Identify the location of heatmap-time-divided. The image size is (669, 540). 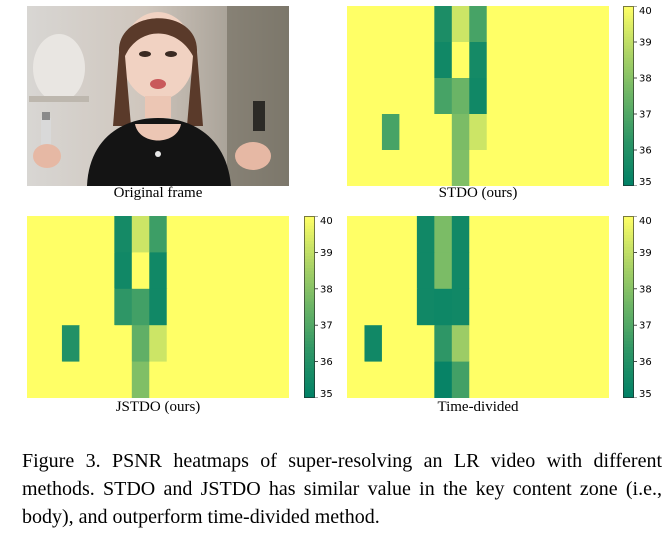
(478, 307).